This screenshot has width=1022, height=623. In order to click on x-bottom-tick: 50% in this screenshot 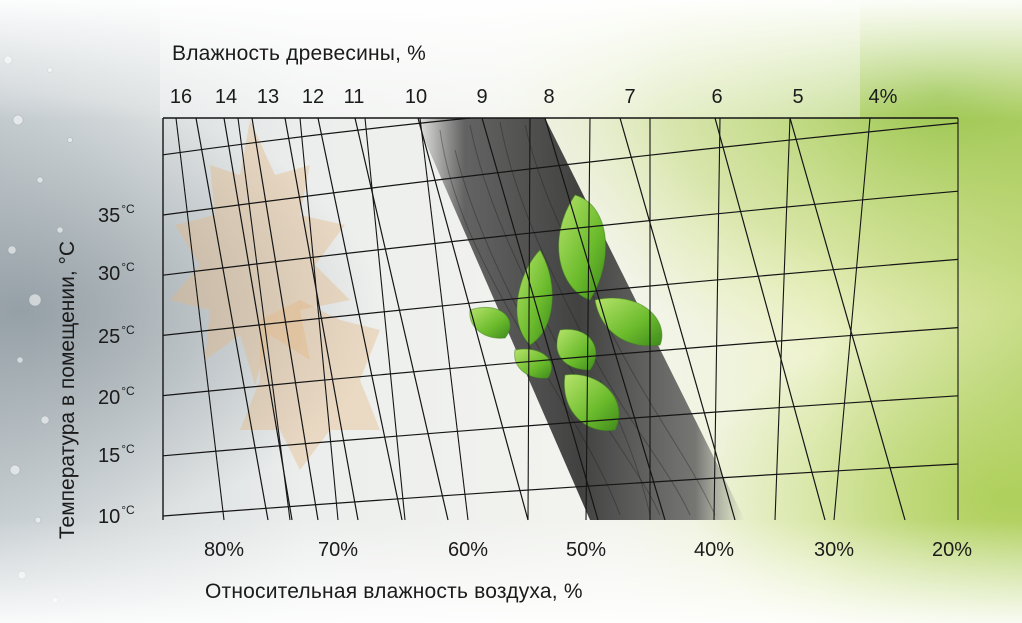, I will do `click(586, 550)`.